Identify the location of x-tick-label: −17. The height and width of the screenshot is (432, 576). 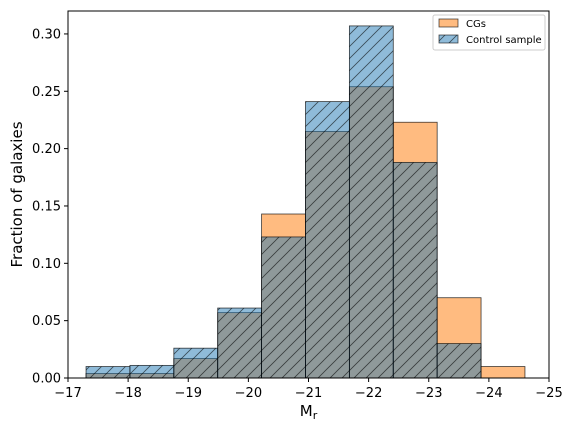
(67, 393).